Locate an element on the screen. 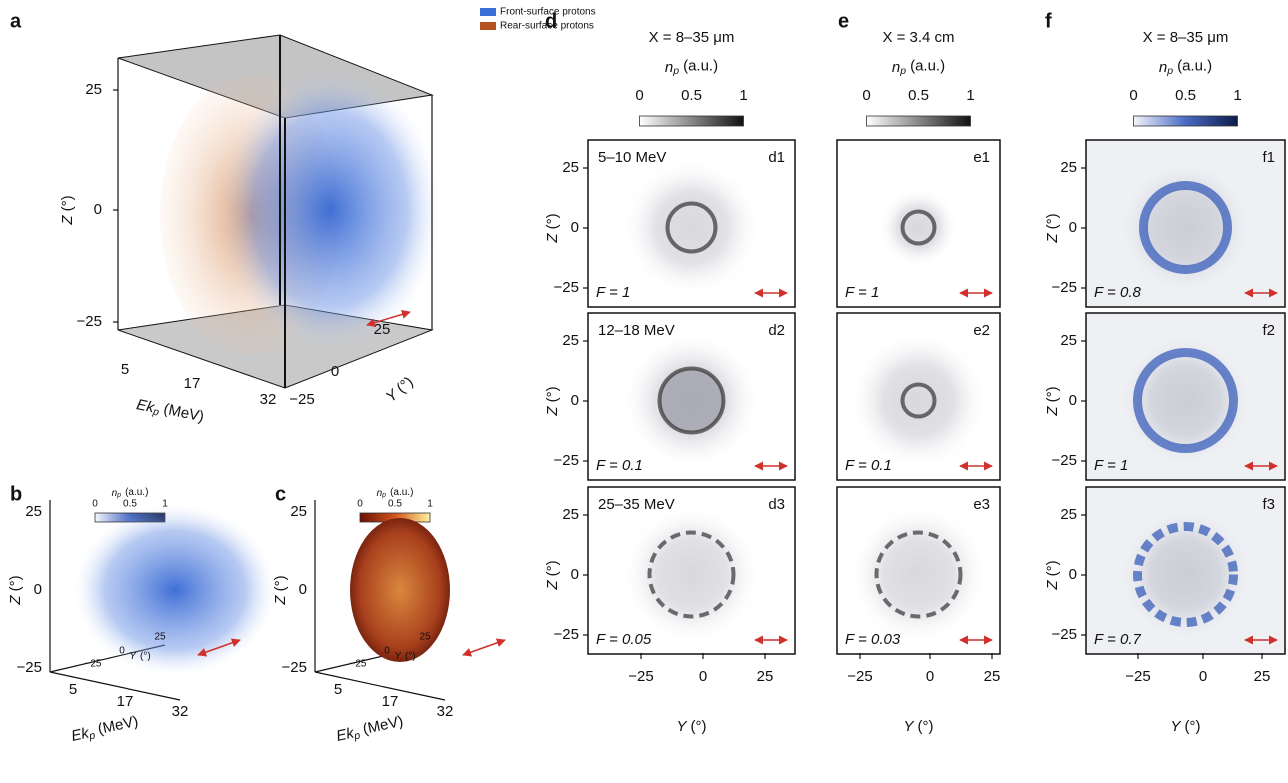  subpanel-id: e2 is located at coordinates (981, 330).